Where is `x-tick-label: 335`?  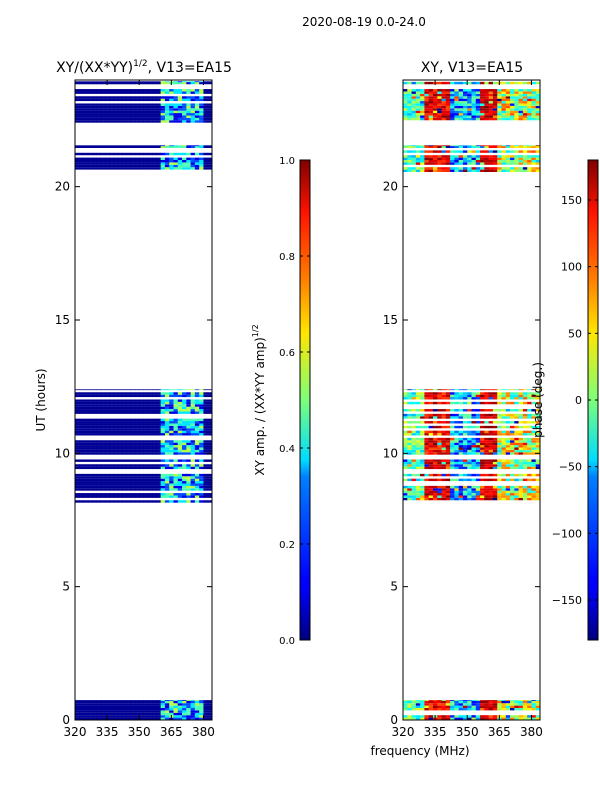 x-tick-label: 335 is located at coordinates (435, 732).